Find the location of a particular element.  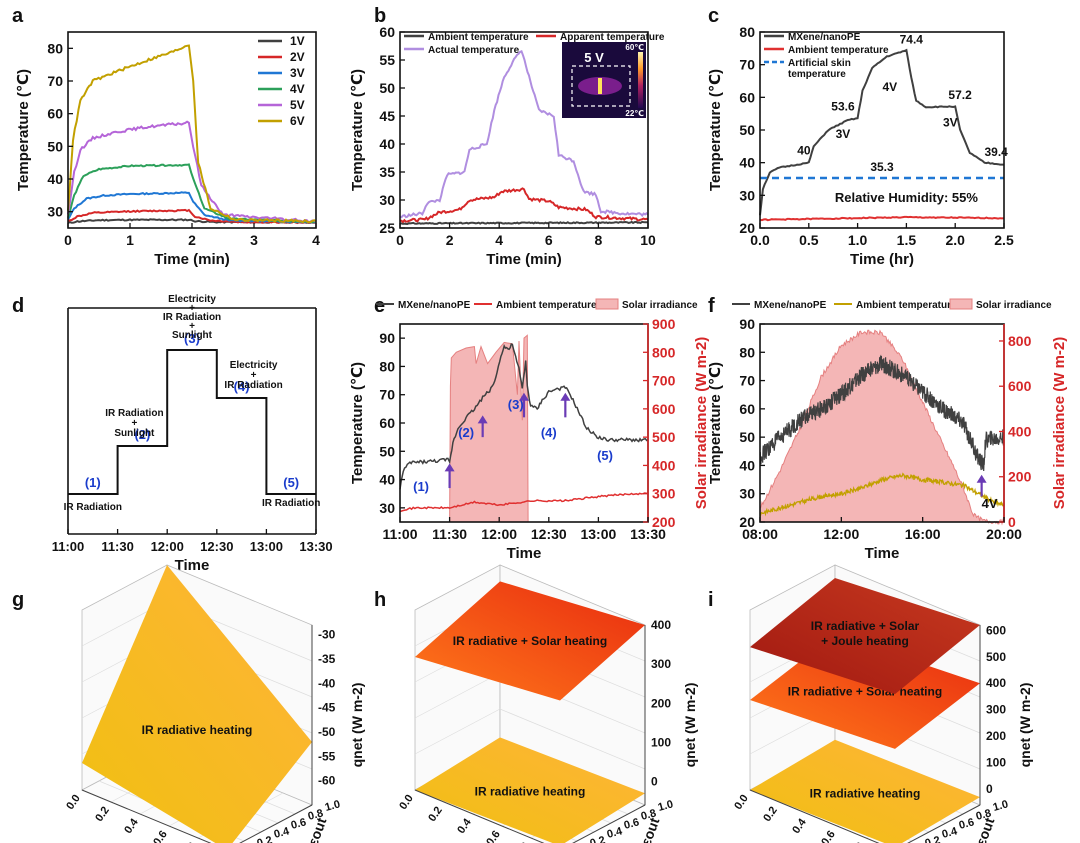

stage-number-3: (3) is located at coordinates (192, 338).